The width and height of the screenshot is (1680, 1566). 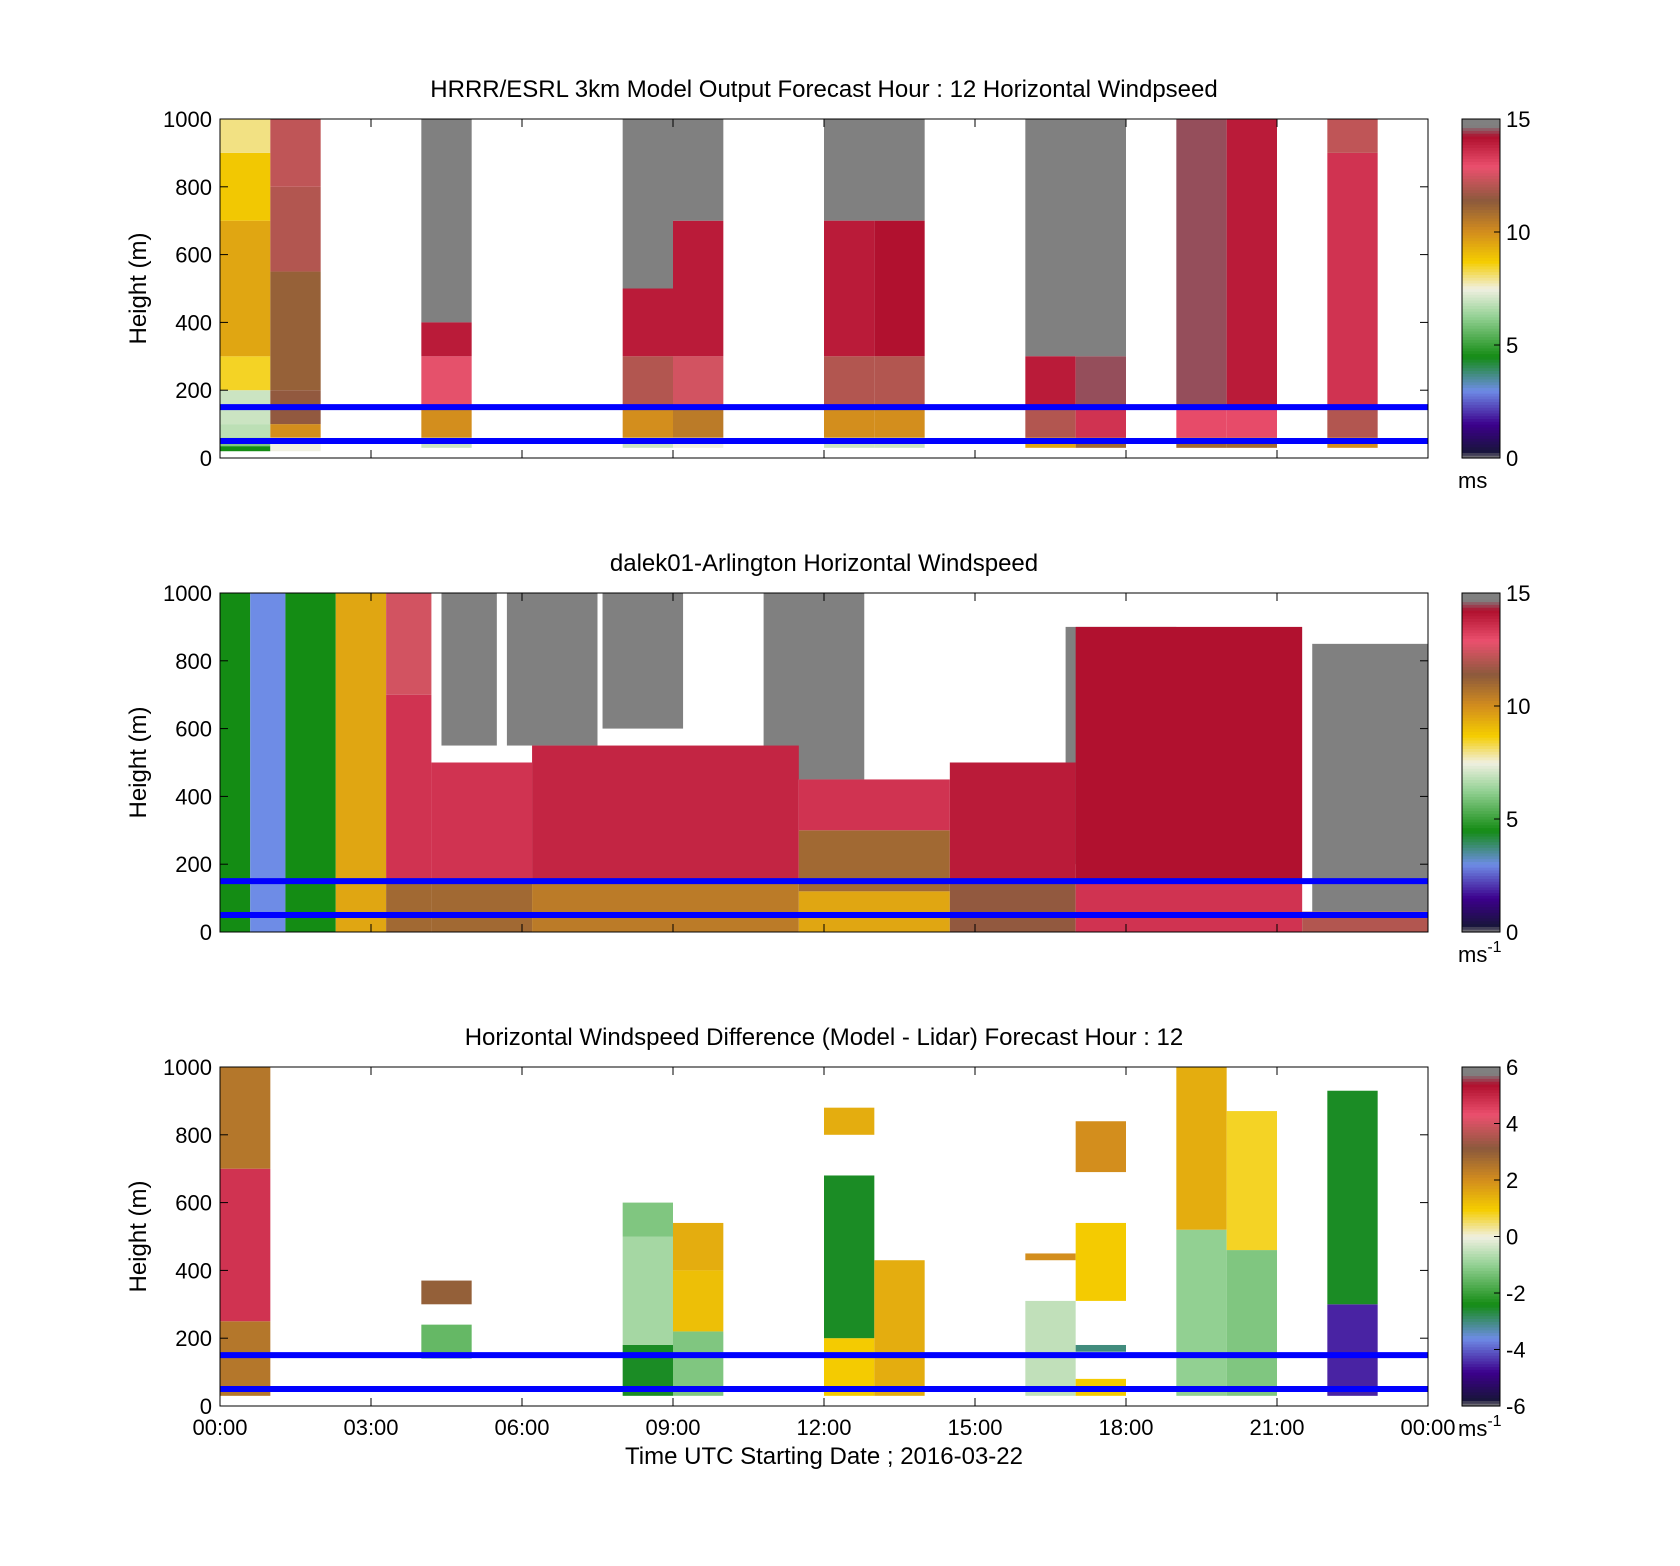 I want to click on y-tick-label: 600, so click(x=193, y=1203).